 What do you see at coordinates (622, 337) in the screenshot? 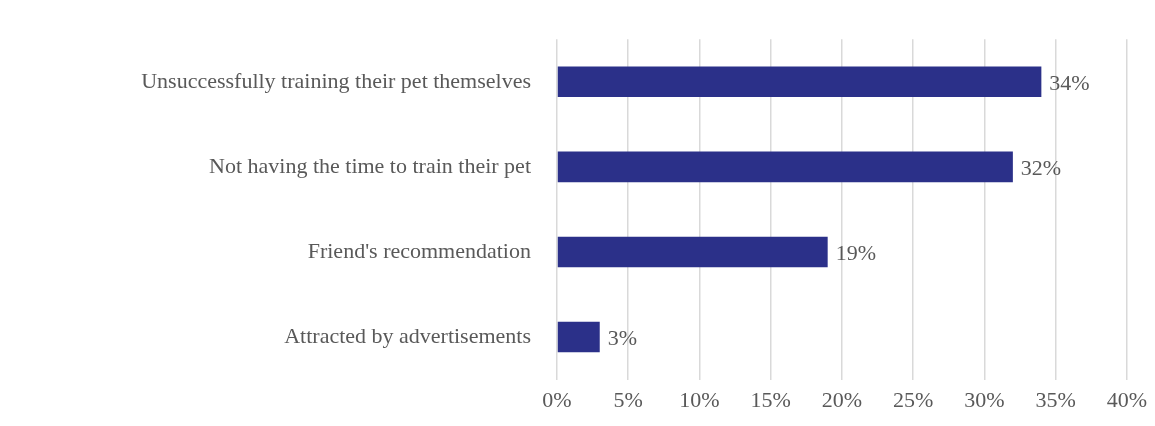
I see `data-label: 3%` at bounding box center [622, 337].